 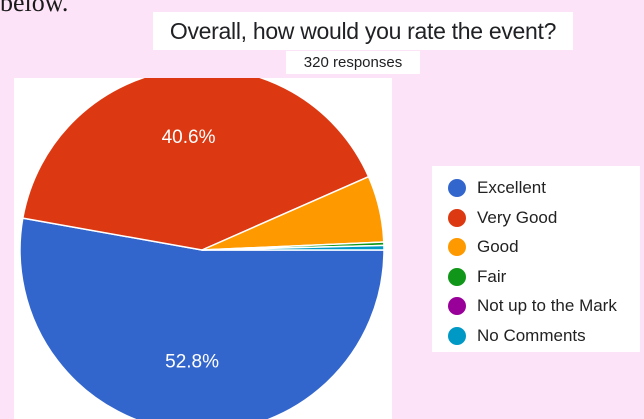 What do you see at coordinates (517, 217) in the screenshot?
I see `legend-label-very-good: Very Good` at bounding box center [517, 217].